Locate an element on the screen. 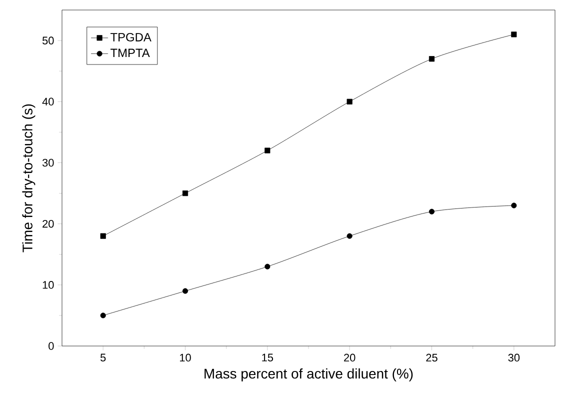  legend-label: TPGDA is located at coordinates (131, 37).